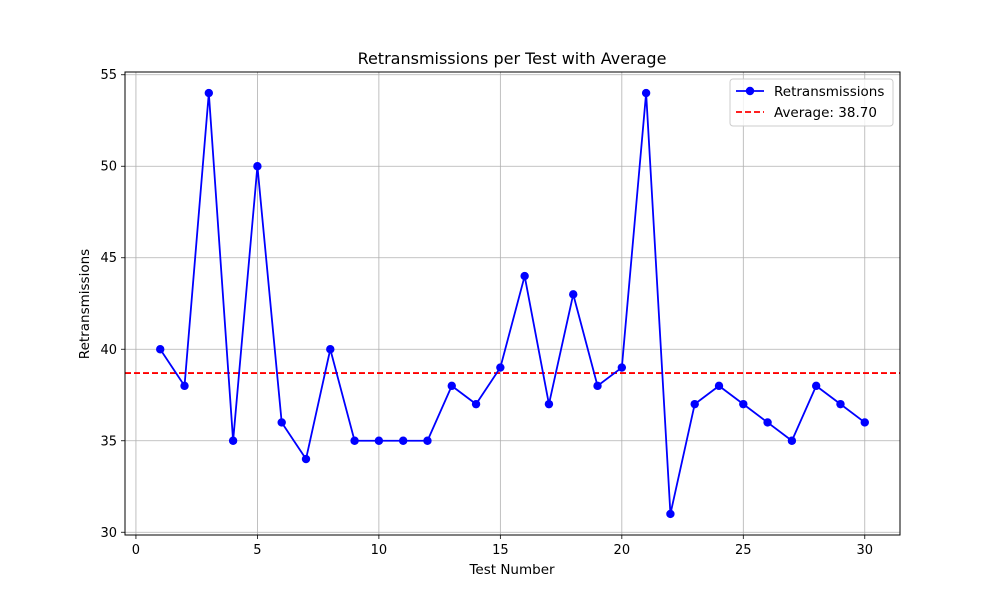  I want to click on y-tick-label: 30, so click(108, 533).